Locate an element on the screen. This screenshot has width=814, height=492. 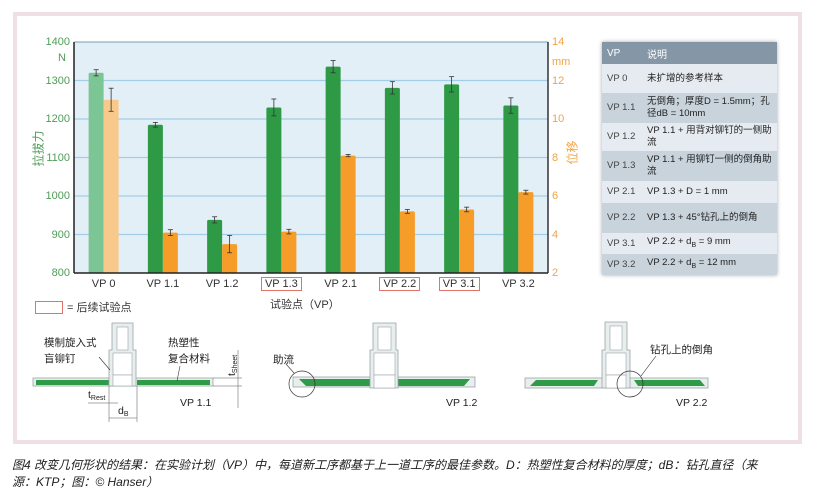
rivet-leader-line is located at coordinates (104, 363).